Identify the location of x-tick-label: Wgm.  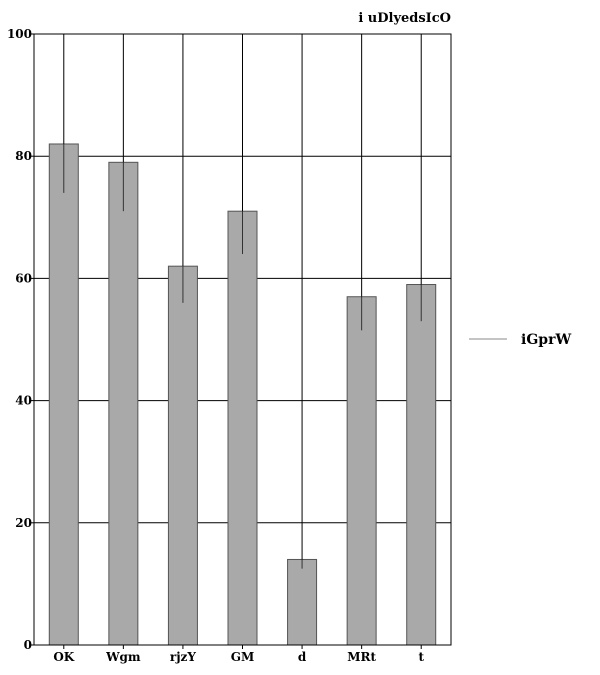
(123, 657).